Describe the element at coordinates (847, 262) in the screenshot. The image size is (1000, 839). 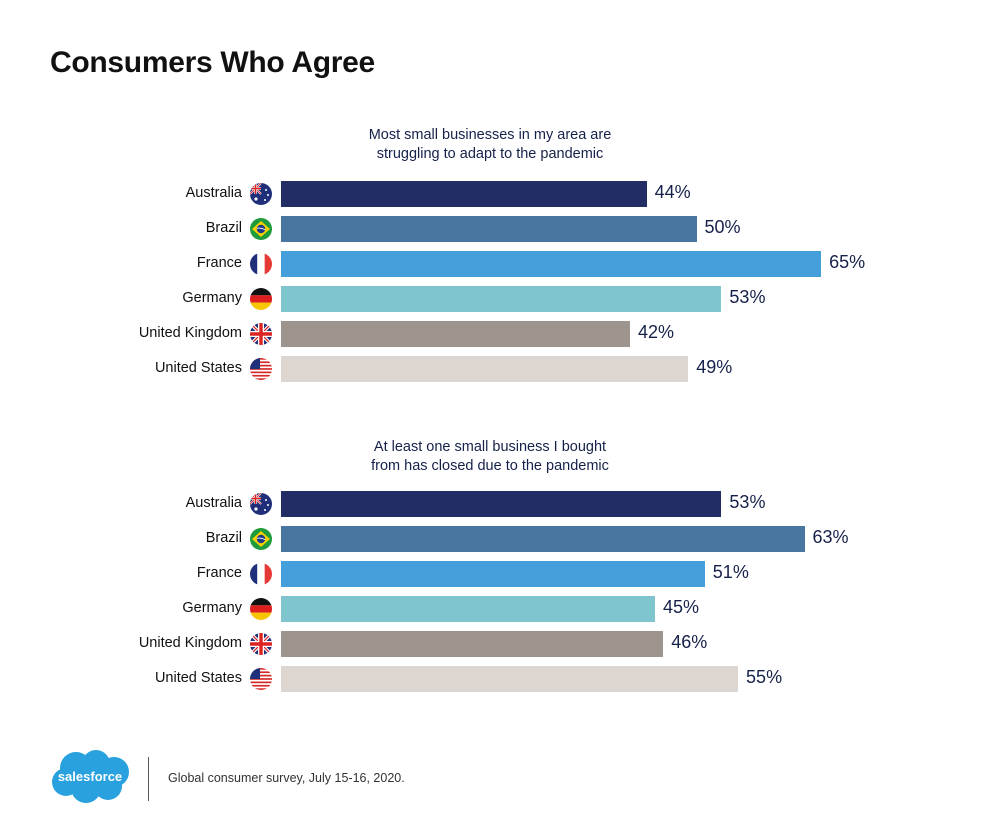
I see `value-label: 65%` at that location.